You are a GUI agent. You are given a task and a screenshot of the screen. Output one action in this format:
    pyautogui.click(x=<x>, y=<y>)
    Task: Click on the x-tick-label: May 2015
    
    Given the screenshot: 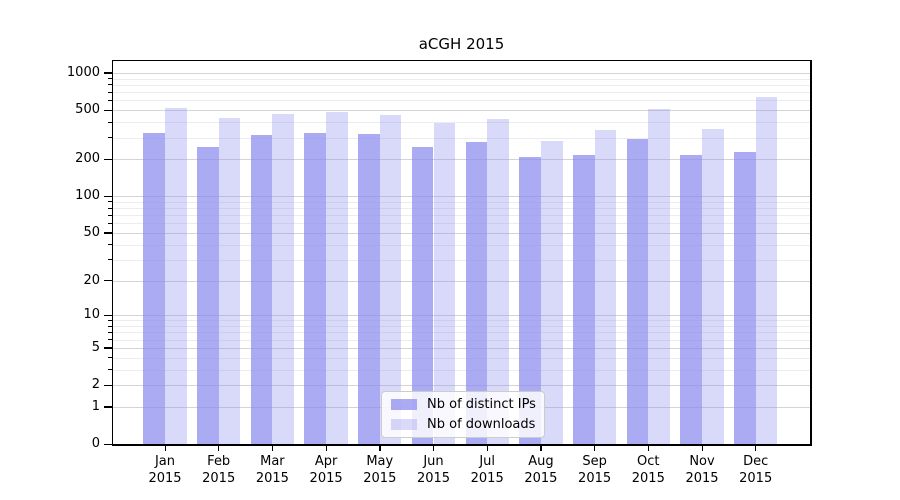 What is the action you would take?
    pyautogui.click(x=380, y=470)
    